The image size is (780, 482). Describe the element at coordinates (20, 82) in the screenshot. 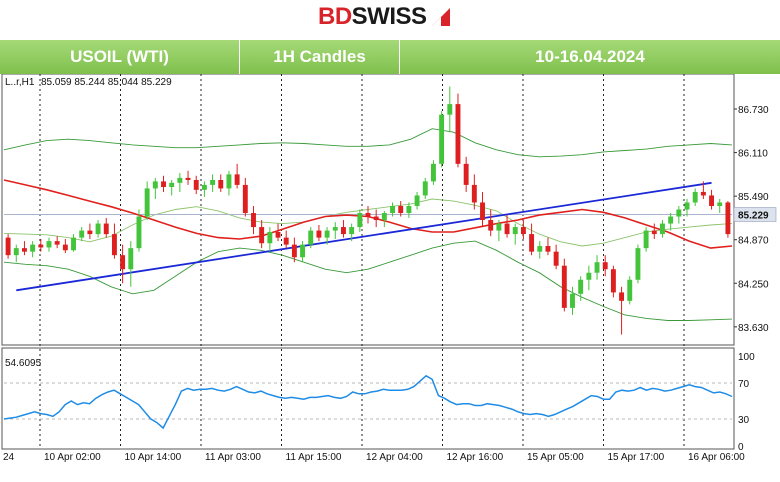

I see `info-label: L..r,H1` at that location.